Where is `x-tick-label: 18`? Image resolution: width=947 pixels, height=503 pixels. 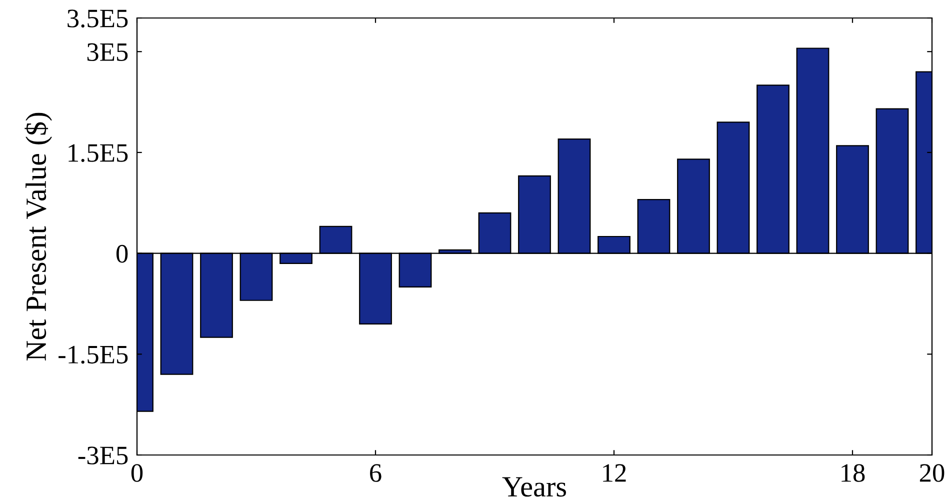
x-tick-label: 18 is located at coordinates (853, 473).